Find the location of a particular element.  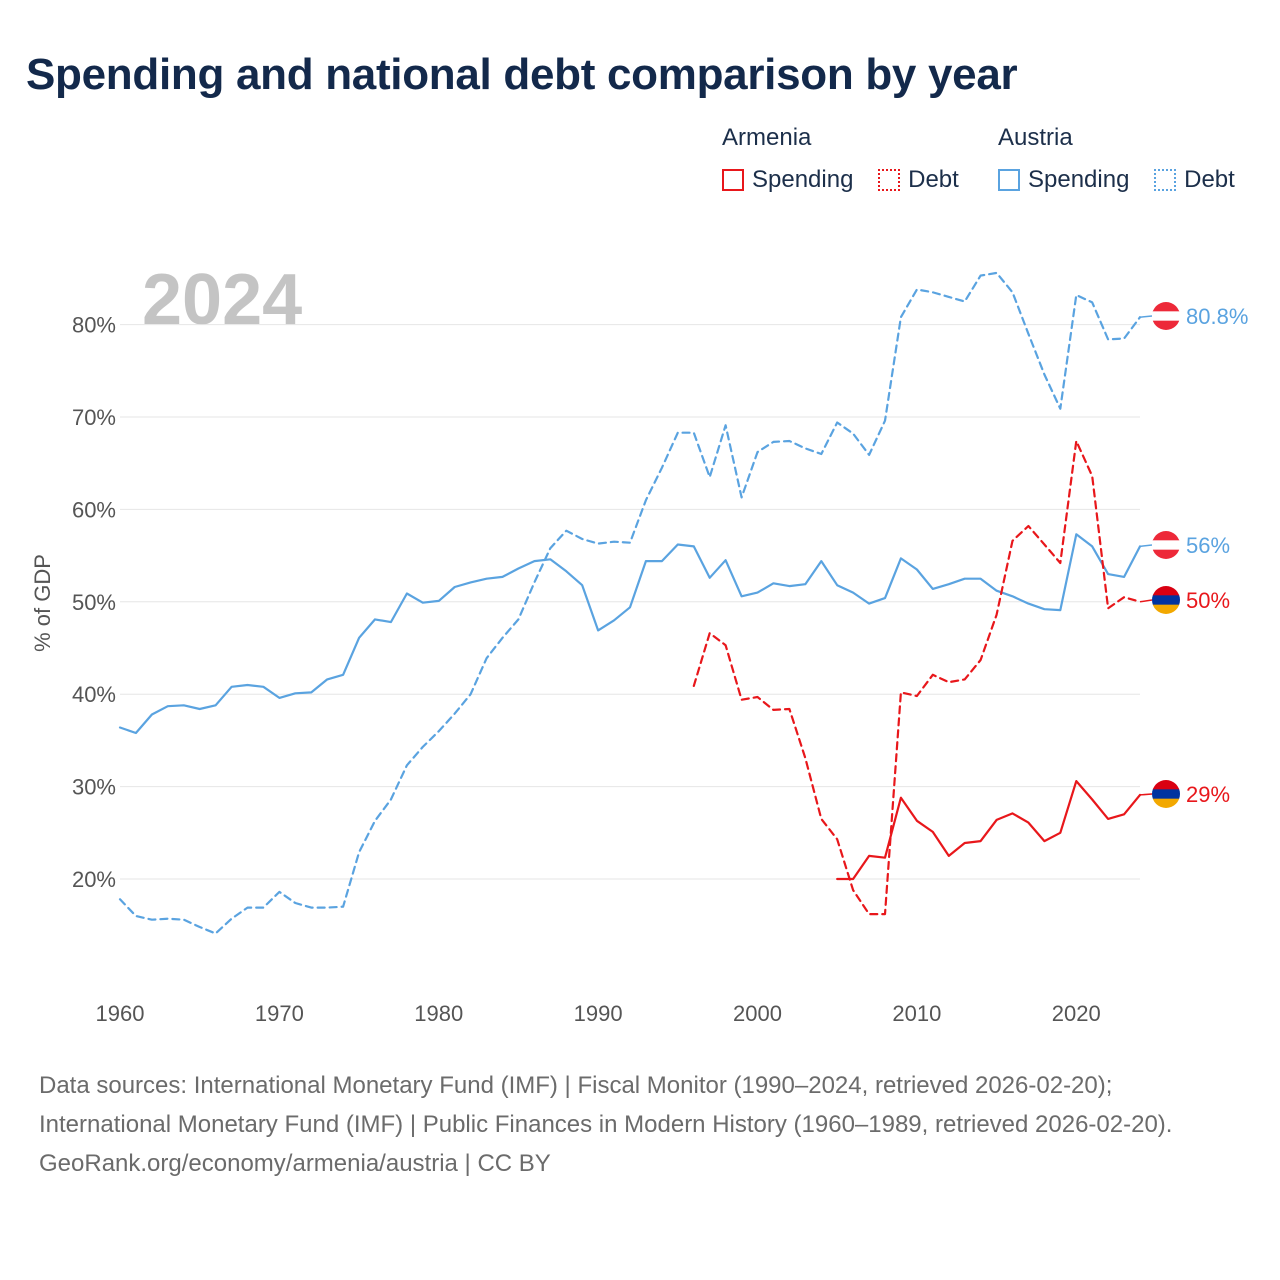

y-tick-label: 20% is located at coordinates (94, 879).